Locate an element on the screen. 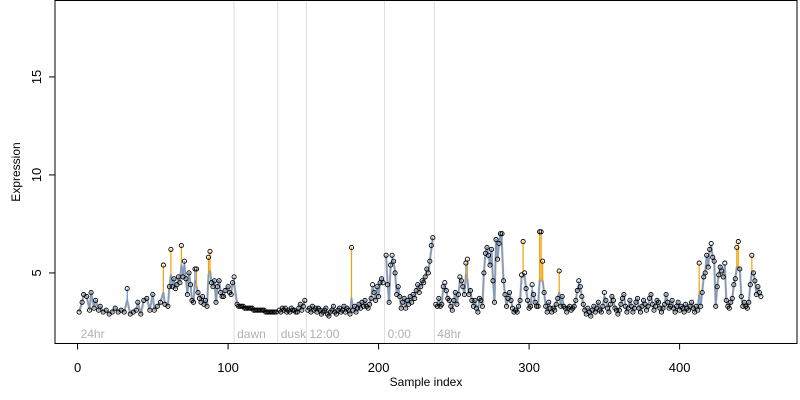 This screenshot has height=400, width=800. y-tick-label: 10 is located at coordinates (36, 175).